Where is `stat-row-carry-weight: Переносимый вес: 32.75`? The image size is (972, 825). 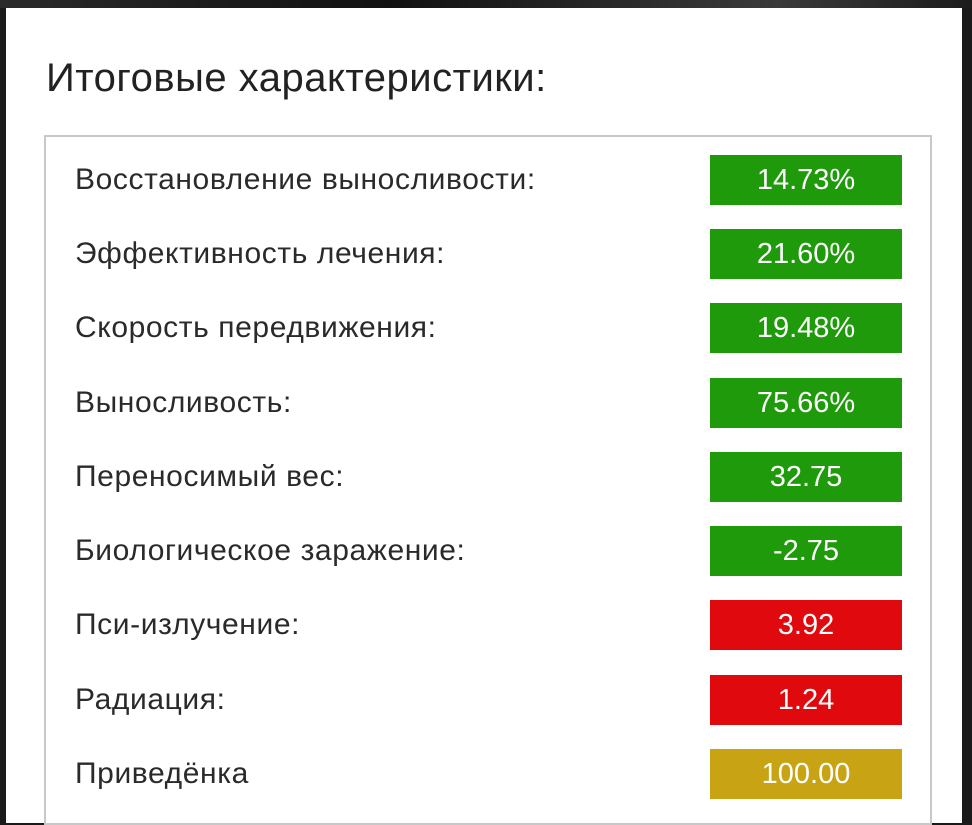 stat-row-carry-weight: Переносимый вес: 32.75 is located at coordinates (488, 477).